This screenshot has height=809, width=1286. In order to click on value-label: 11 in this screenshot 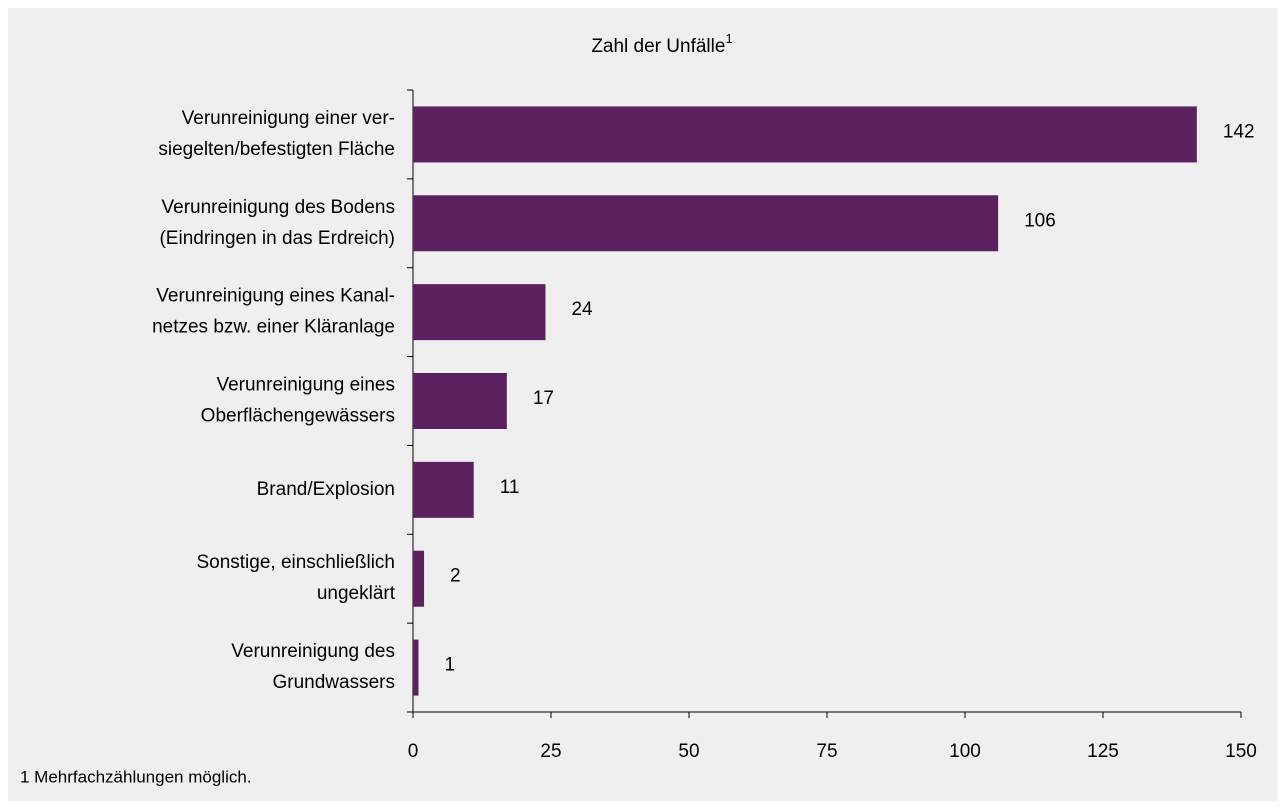, I will do `click(510, 487)`.